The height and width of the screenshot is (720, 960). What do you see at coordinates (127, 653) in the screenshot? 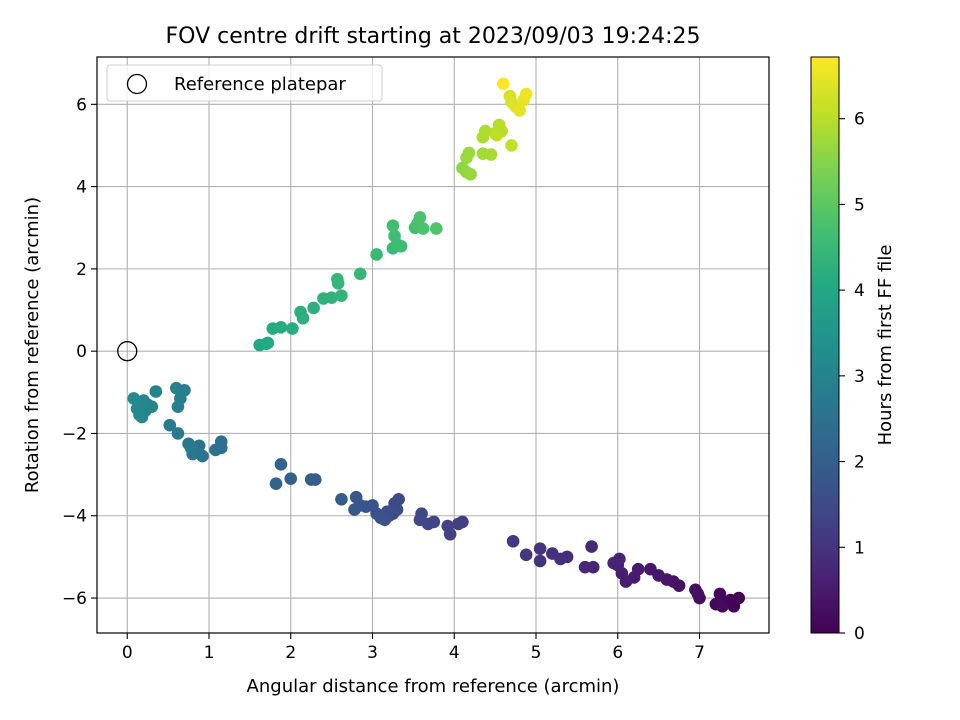
I see `x-tick-label: 0` at bounding box center [127, 653].